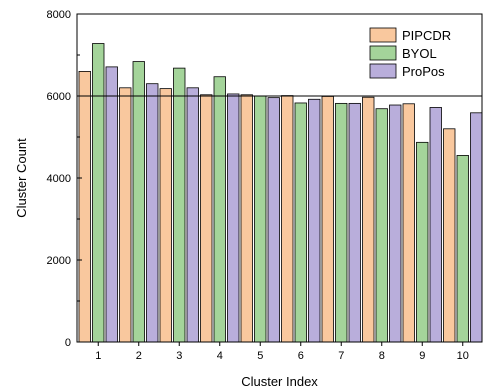  Describe the element at coordinates (21, 178) in the screenshot. I see `y-axis-title: Cluster Count` at that location.